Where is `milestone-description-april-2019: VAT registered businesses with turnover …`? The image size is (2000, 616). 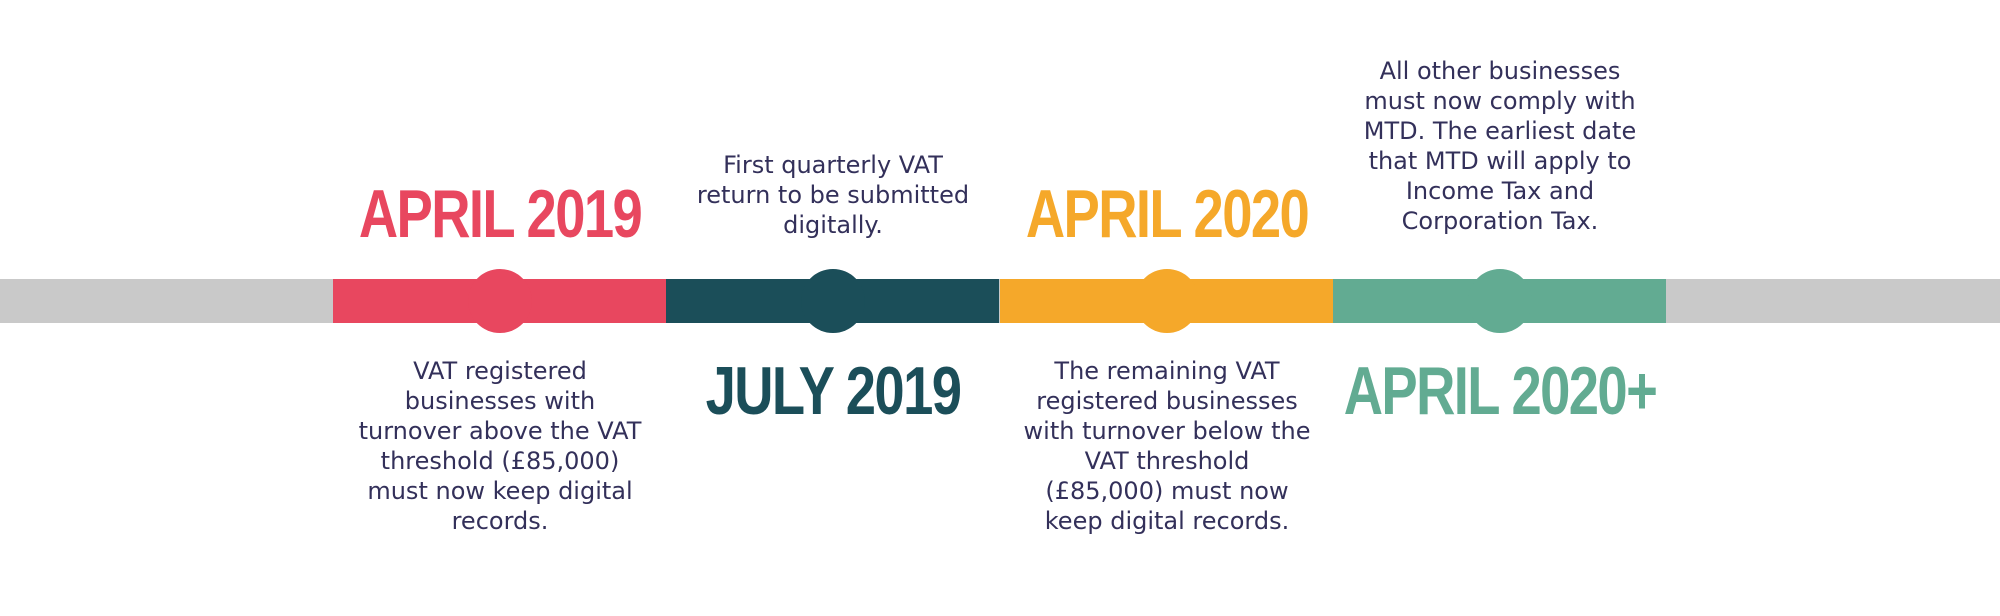 milestone-description-april-2019: VAT registered businesses with turnover … is located at coordinates (500, 446).